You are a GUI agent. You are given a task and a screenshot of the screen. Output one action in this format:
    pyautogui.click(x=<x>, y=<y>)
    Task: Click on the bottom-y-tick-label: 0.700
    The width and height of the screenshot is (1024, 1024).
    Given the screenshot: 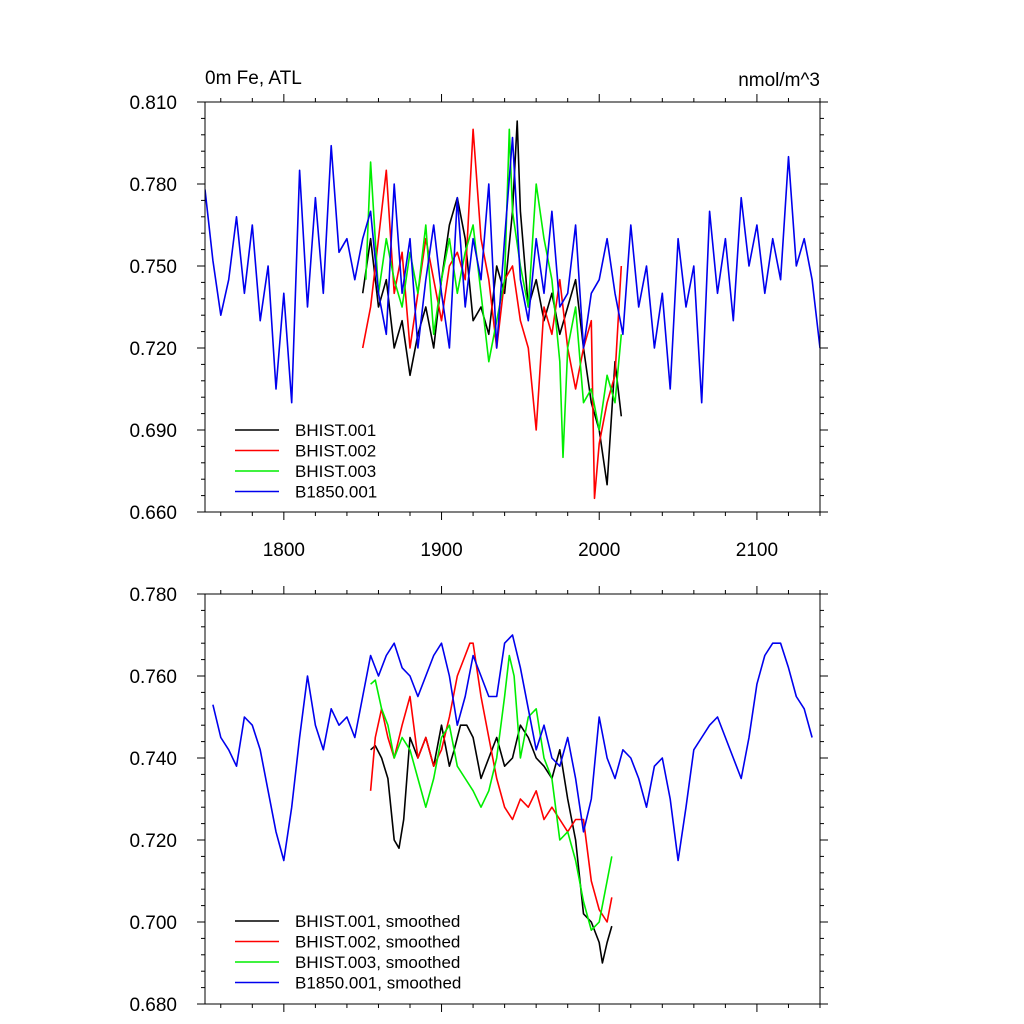 What is the action you would take?
    pyautogui.click(x=153, y=923)
    